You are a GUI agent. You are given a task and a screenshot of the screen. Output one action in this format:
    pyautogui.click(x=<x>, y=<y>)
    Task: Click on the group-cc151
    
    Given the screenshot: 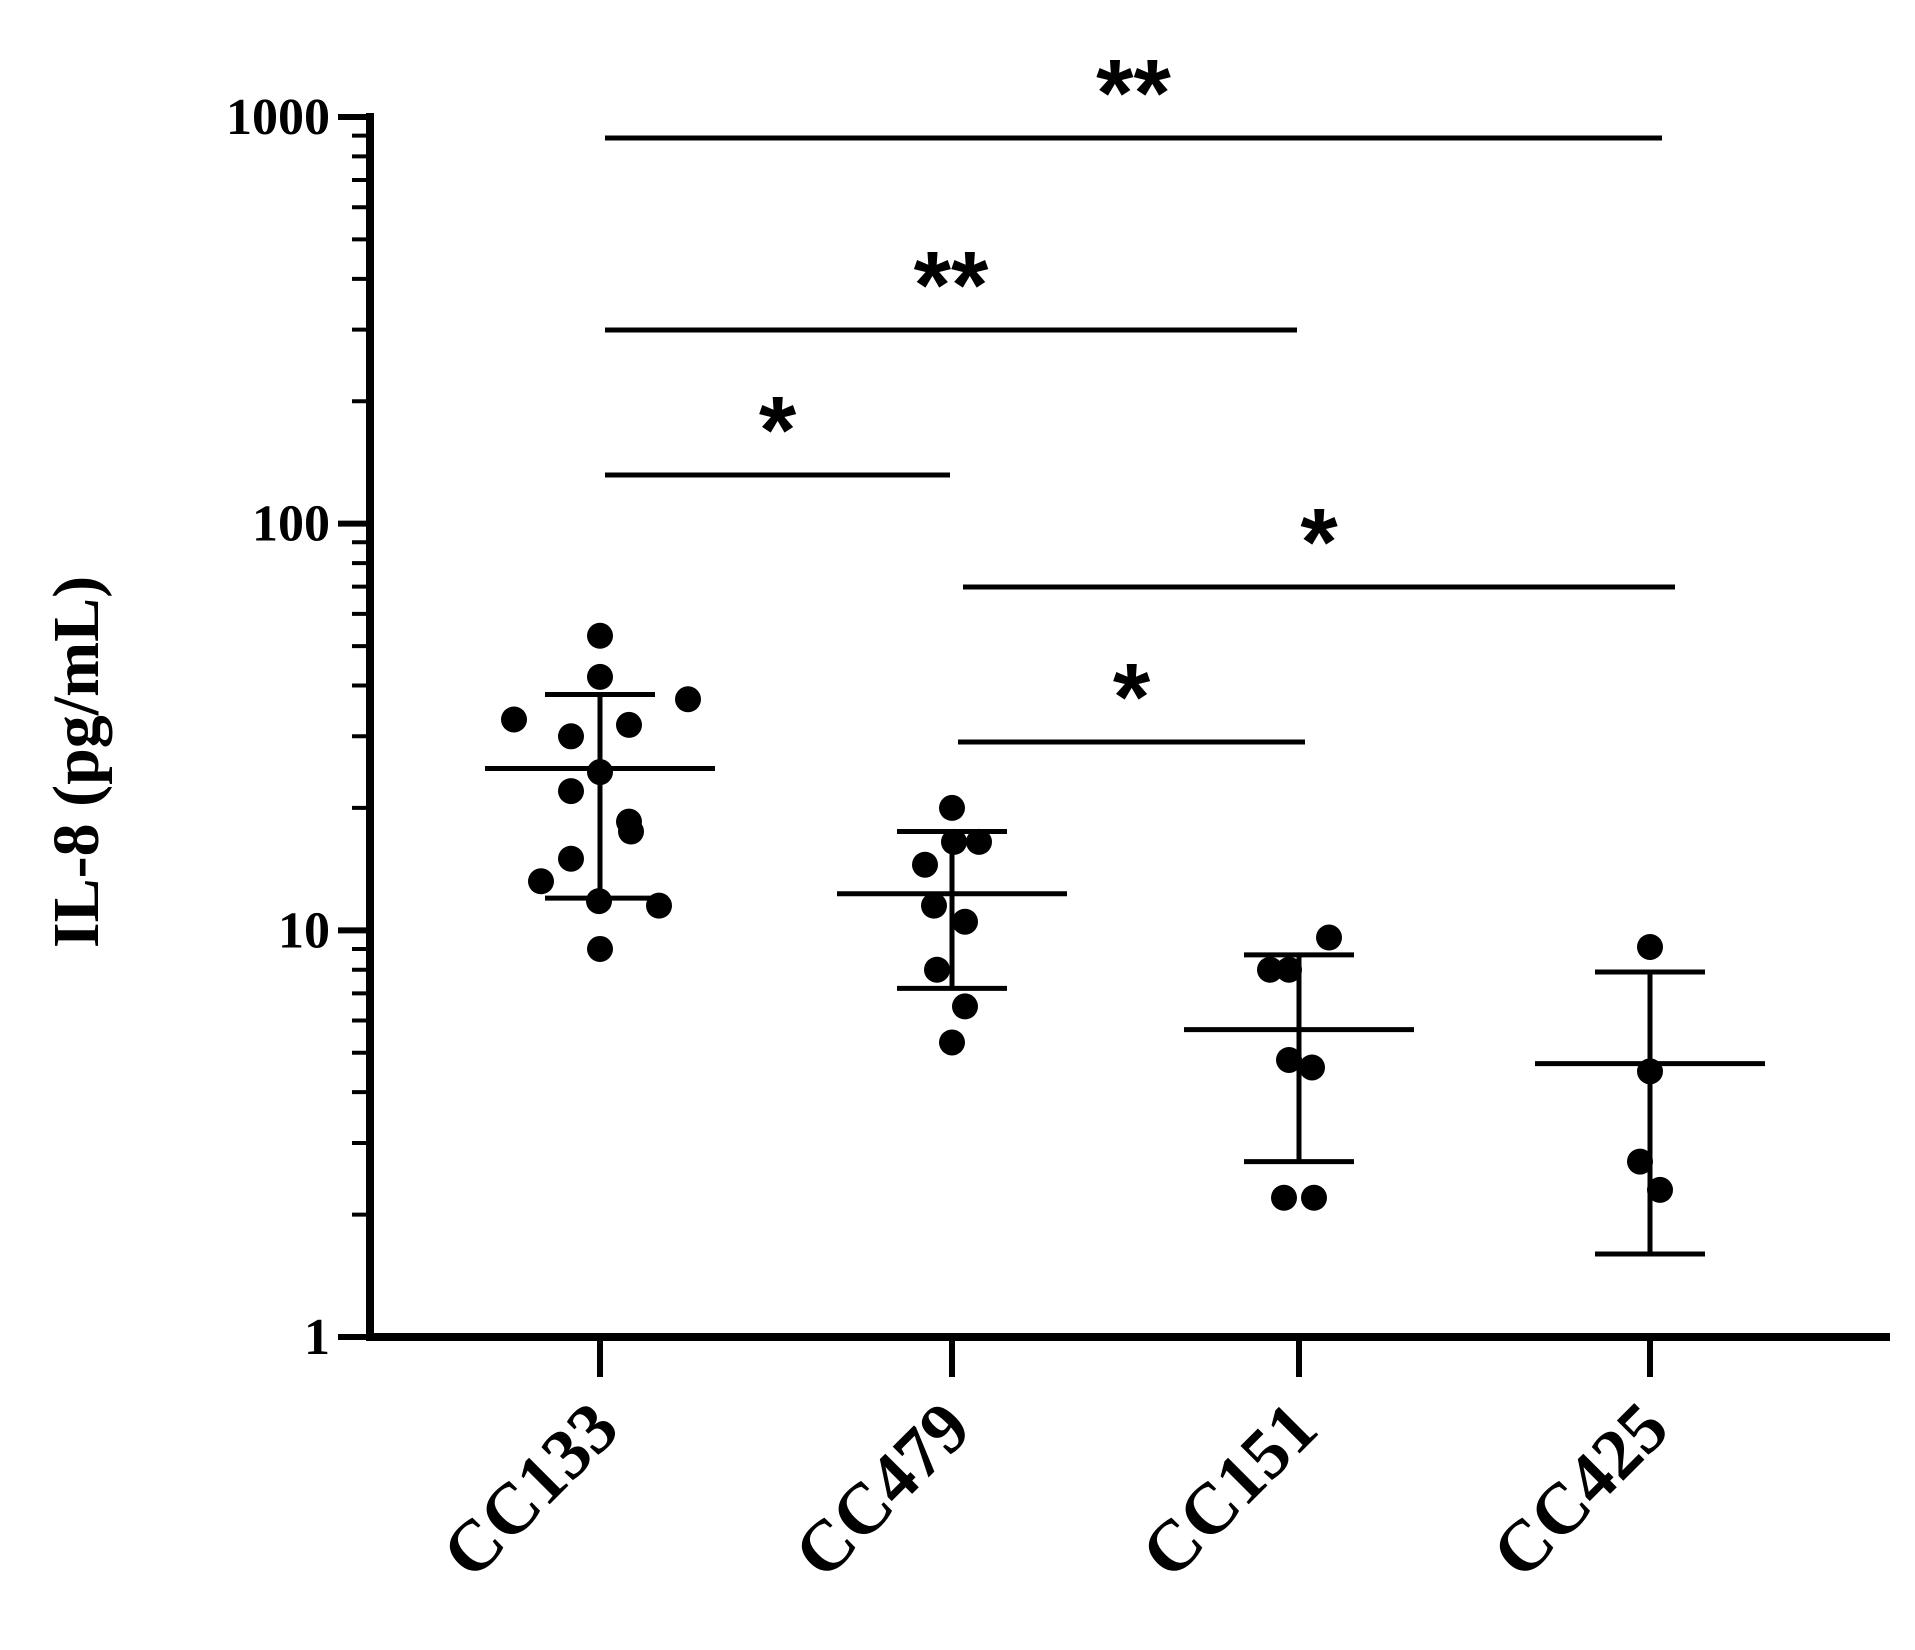 What is the action you would take?
    pyautogui.click(x=1299, y=1067)
    